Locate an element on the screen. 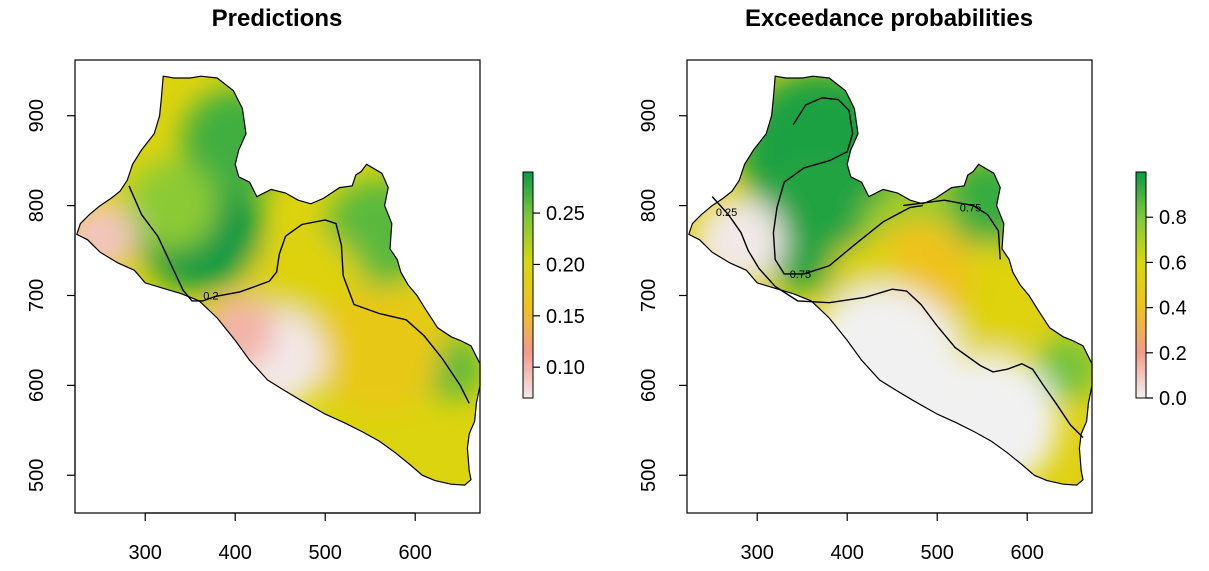 The height and width of the screenshot is (571, 1209). contour-label: 0.25 is located at coordinates (726, 213).